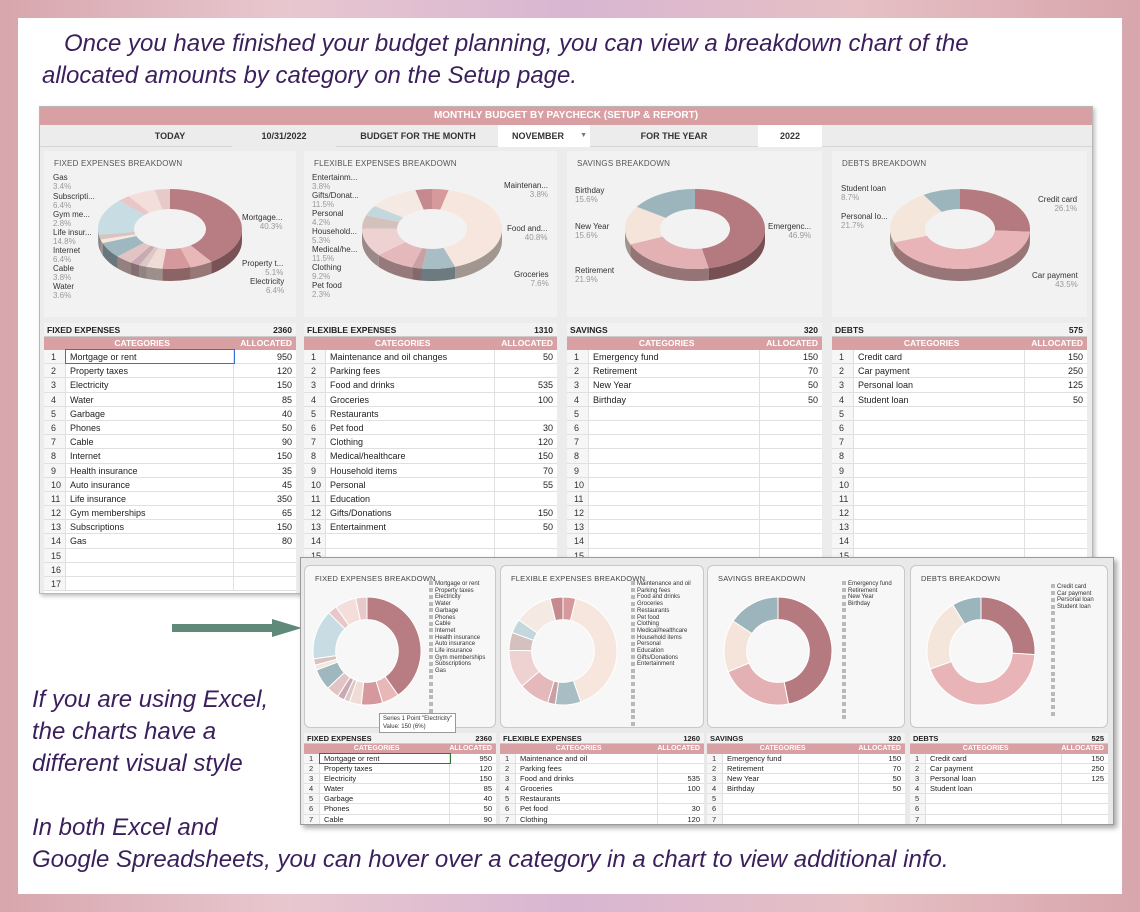  What do you see at coordinates (170, 484) in the screenshot?
I see `table-row: 10 Auto insurance 45` at bounding box center [170, 484].